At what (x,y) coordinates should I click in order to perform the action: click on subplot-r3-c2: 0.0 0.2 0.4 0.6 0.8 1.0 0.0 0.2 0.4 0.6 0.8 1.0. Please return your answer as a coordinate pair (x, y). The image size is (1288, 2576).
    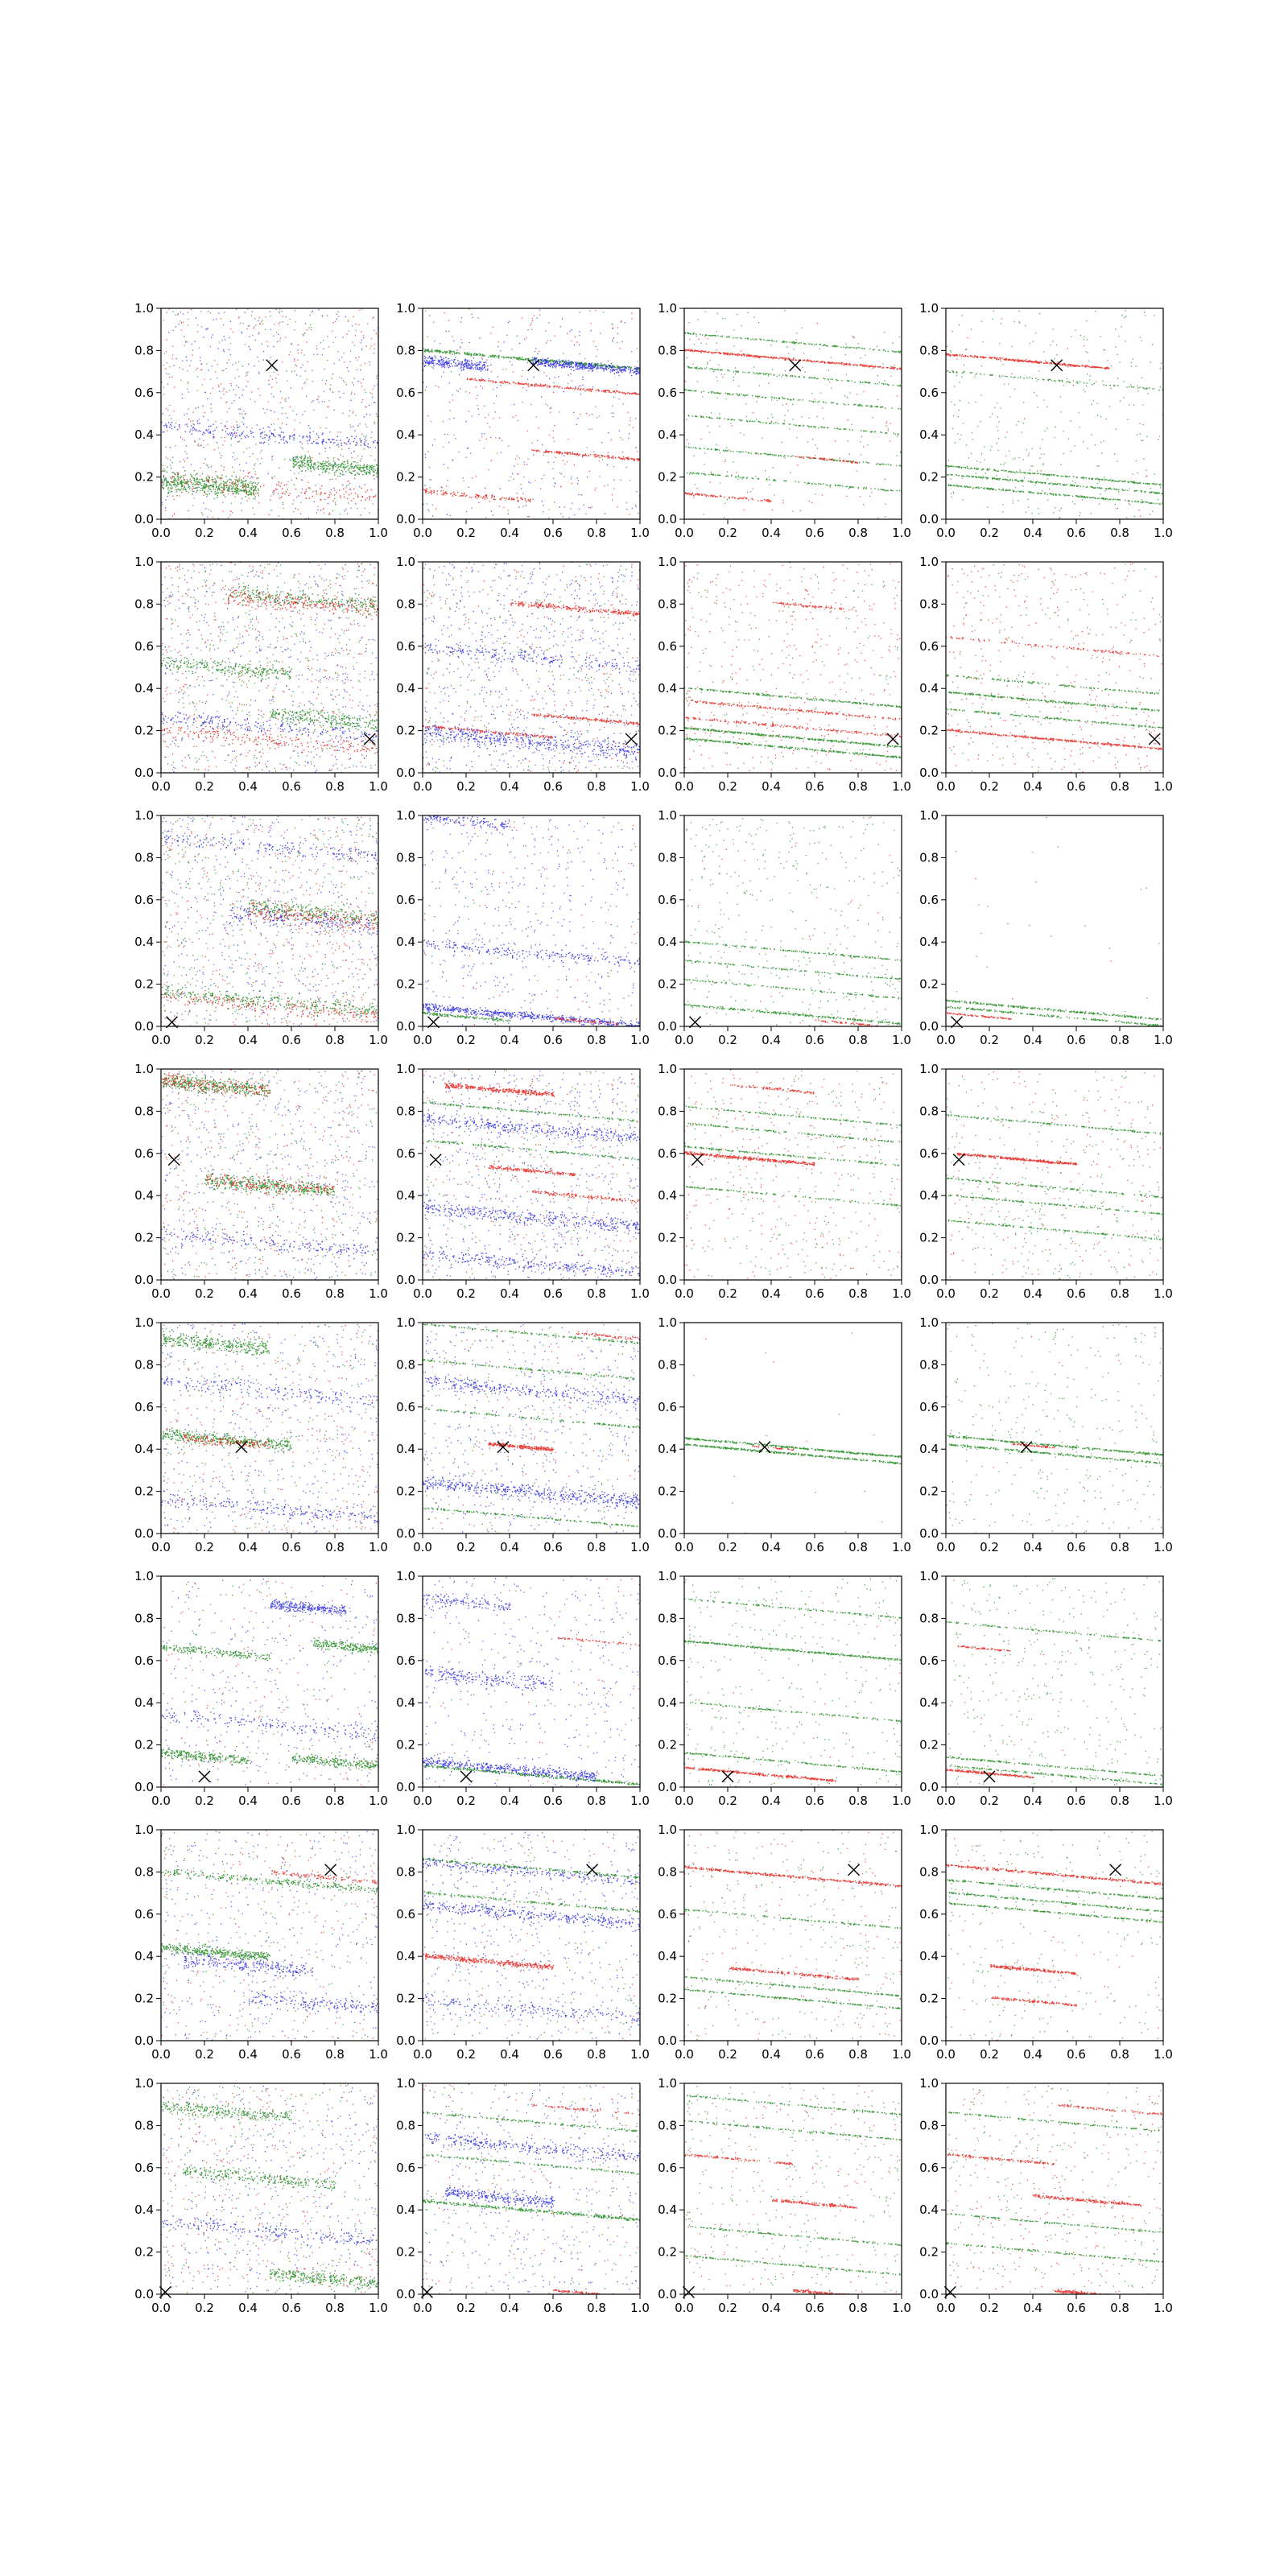
    Looking at the image, I should click on (523, 927).